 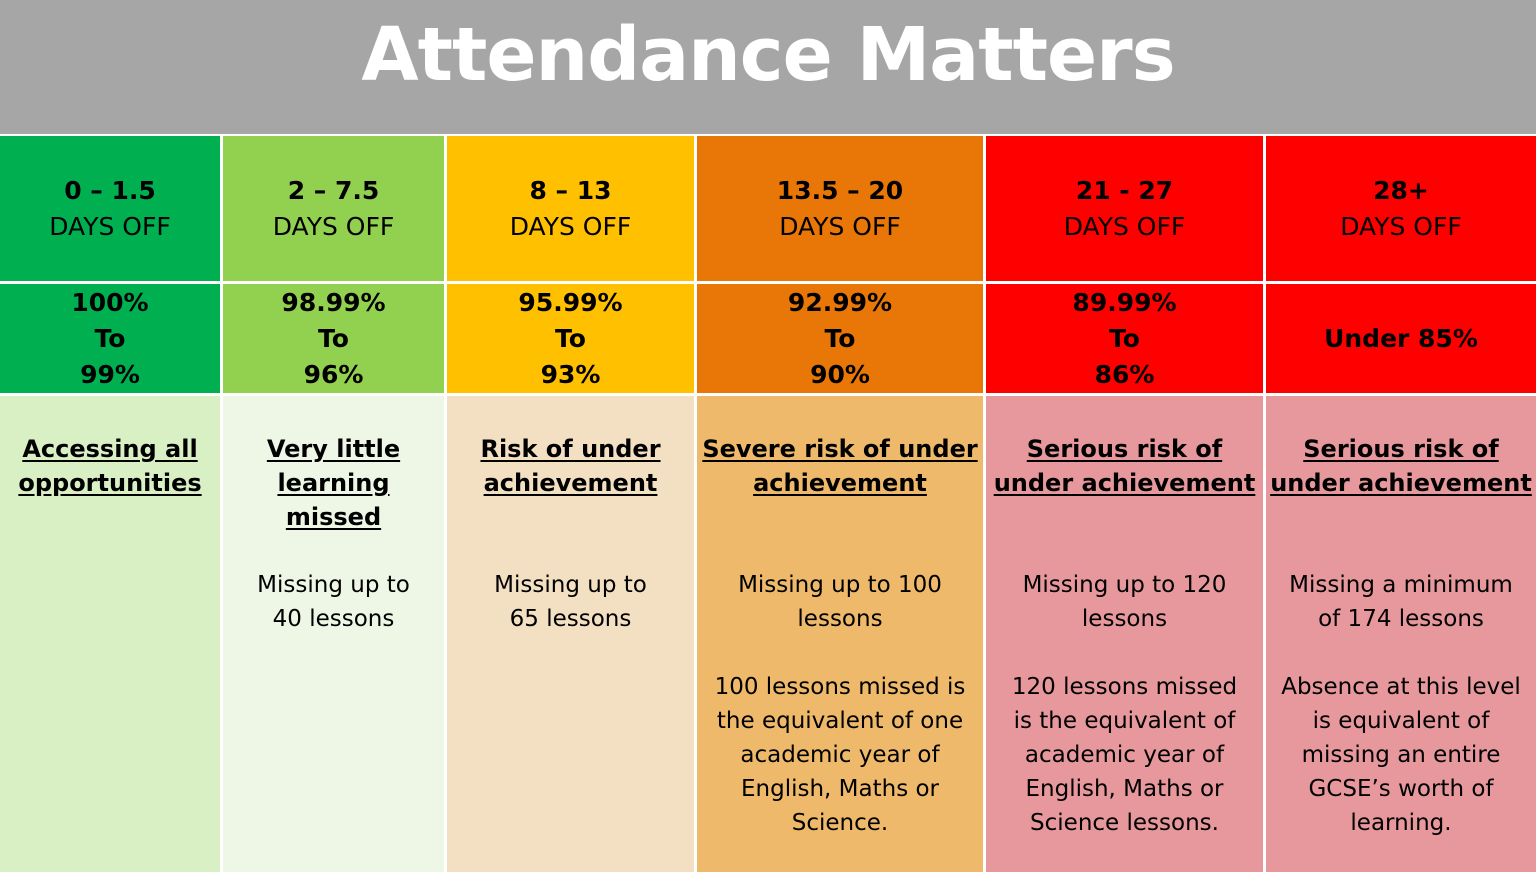 I want to click on risk-heading-line-2: learning missed, so click(x=333, y=500).